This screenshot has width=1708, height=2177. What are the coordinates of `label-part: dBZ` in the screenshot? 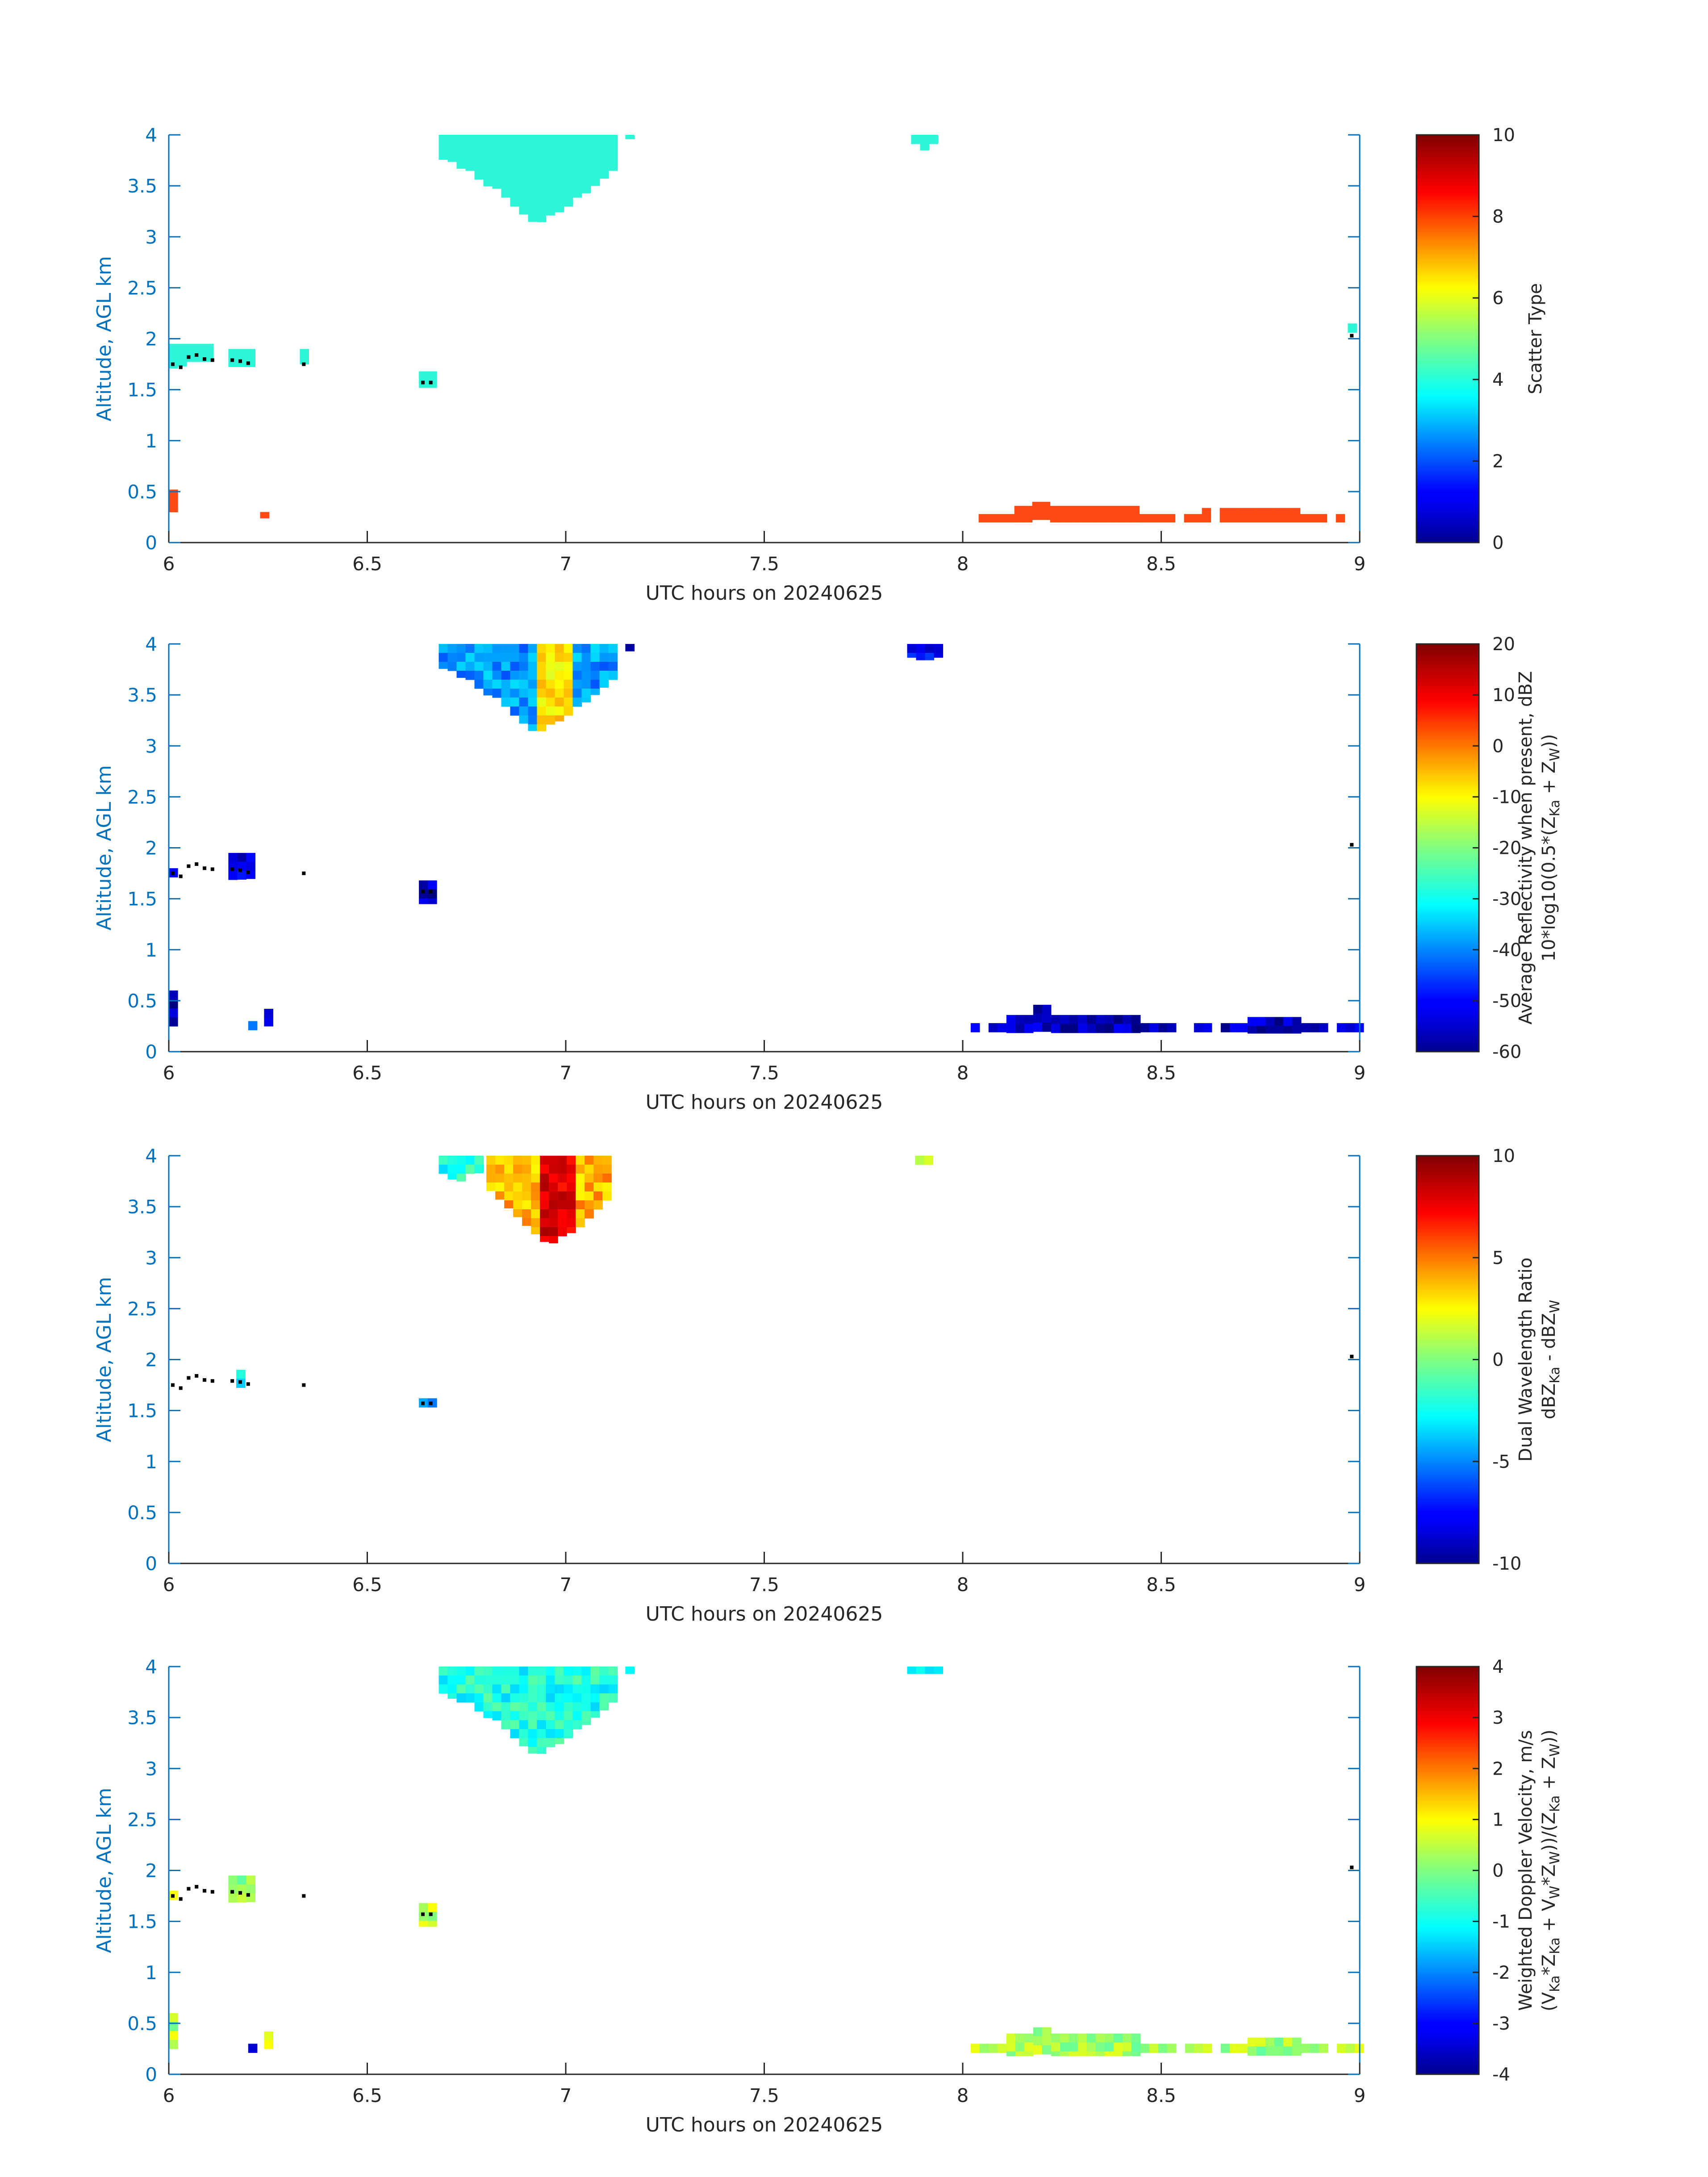 It's located at (1549, 1401).